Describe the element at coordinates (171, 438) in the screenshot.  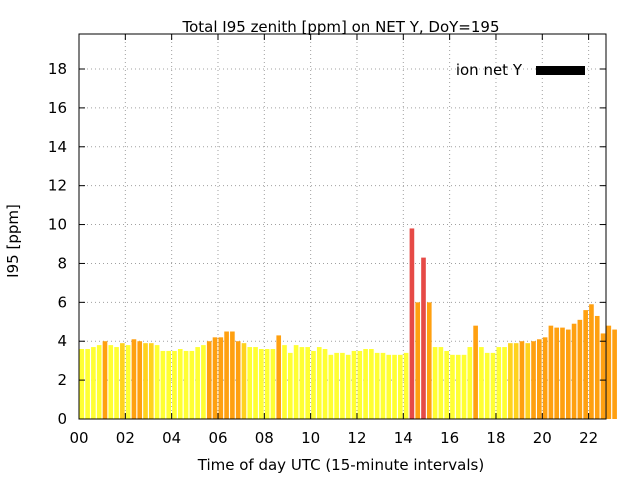
I see `x-tick-label: 04` at that location.